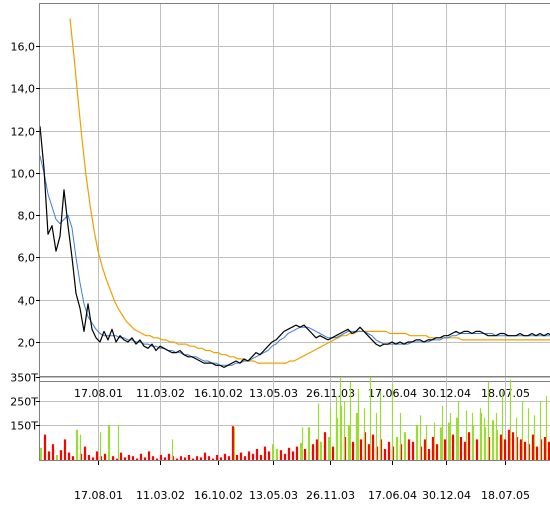 This screenshot has width=550, height=512. Describe the element at coordinates (23, 174) in the screenshot. I see `price-y-tick-label: 10,0` at that location.